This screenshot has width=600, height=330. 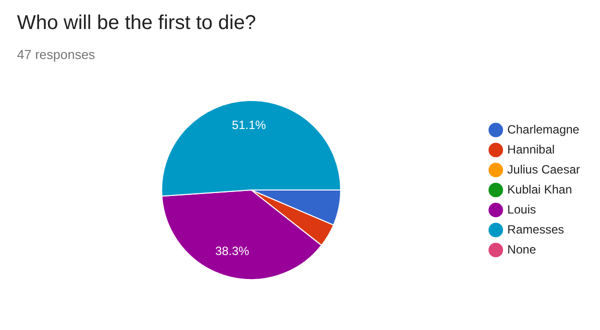 I want to click on chart-title: Who will be the first to die?, so click(x=136, y=23).